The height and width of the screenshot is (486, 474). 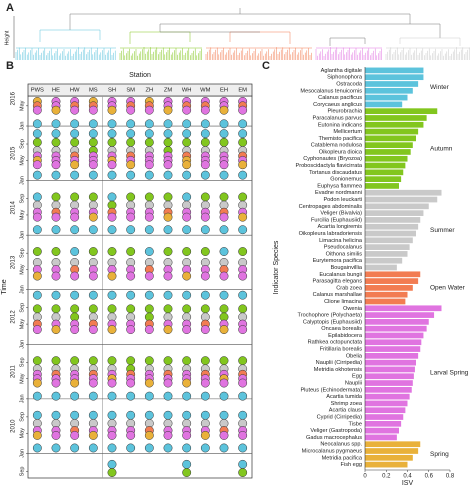 What do you see at coordinates (340, 98) in the screenshot?
I see `y-tick-label: Calanus pacificus` at bounding box center [340, 98].